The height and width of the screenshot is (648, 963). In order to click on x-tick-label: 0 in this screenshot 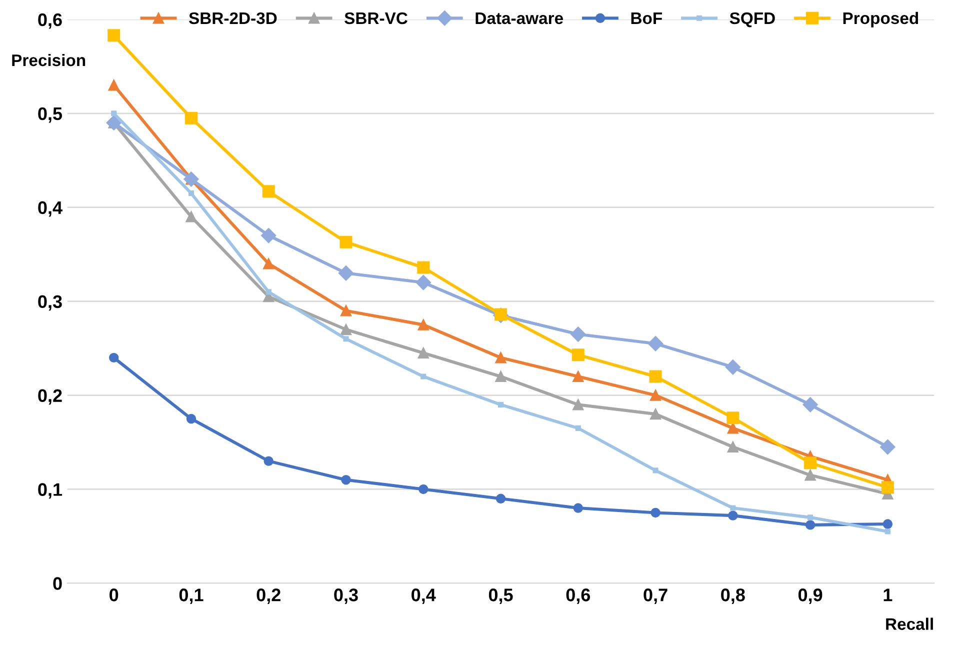, I will do `click(114, 595)`.